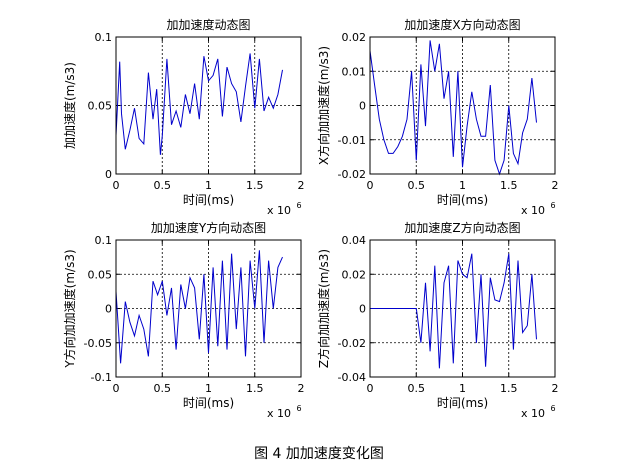 The width and height of the screenshot is (638, 470). Describe the element at coordinates (462, 24) in the screenshot. I see `chart-title: 加加速度X方向动态图` at that location.